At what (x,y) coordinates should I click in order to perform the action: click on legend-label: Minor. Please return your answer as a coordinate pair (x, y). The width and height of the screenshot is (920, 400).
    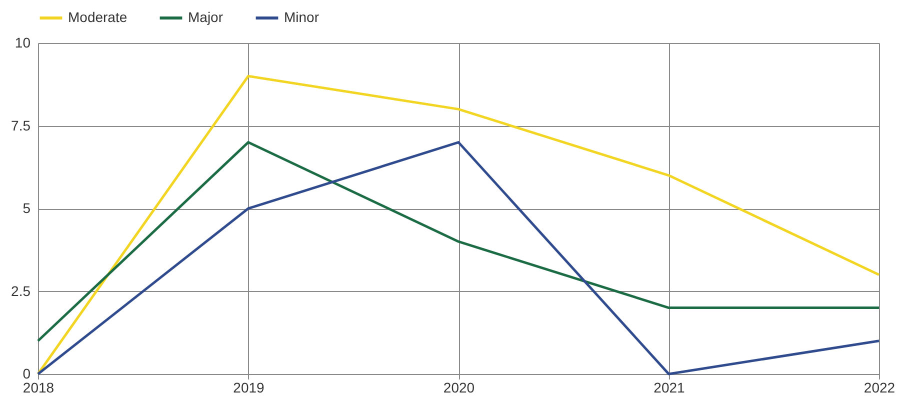
    Looking at the image, I should click on (302, 17).